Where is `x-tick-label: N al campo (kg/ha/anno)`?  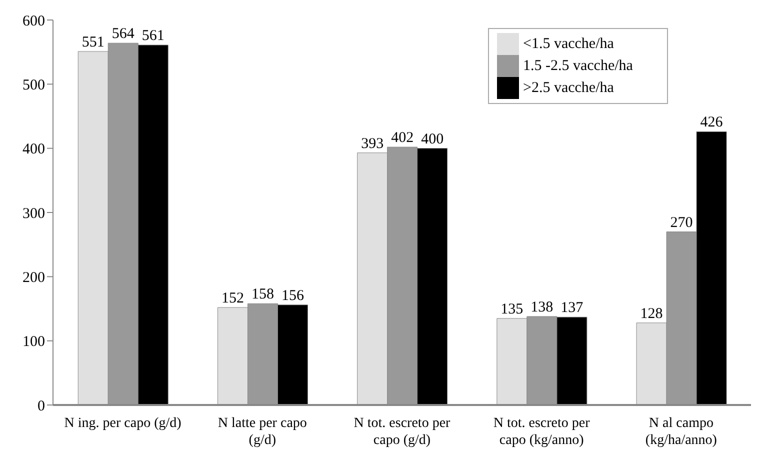 x-tick-label: N al campo (kg/ha/anno) is located at coordinates (681, 432).